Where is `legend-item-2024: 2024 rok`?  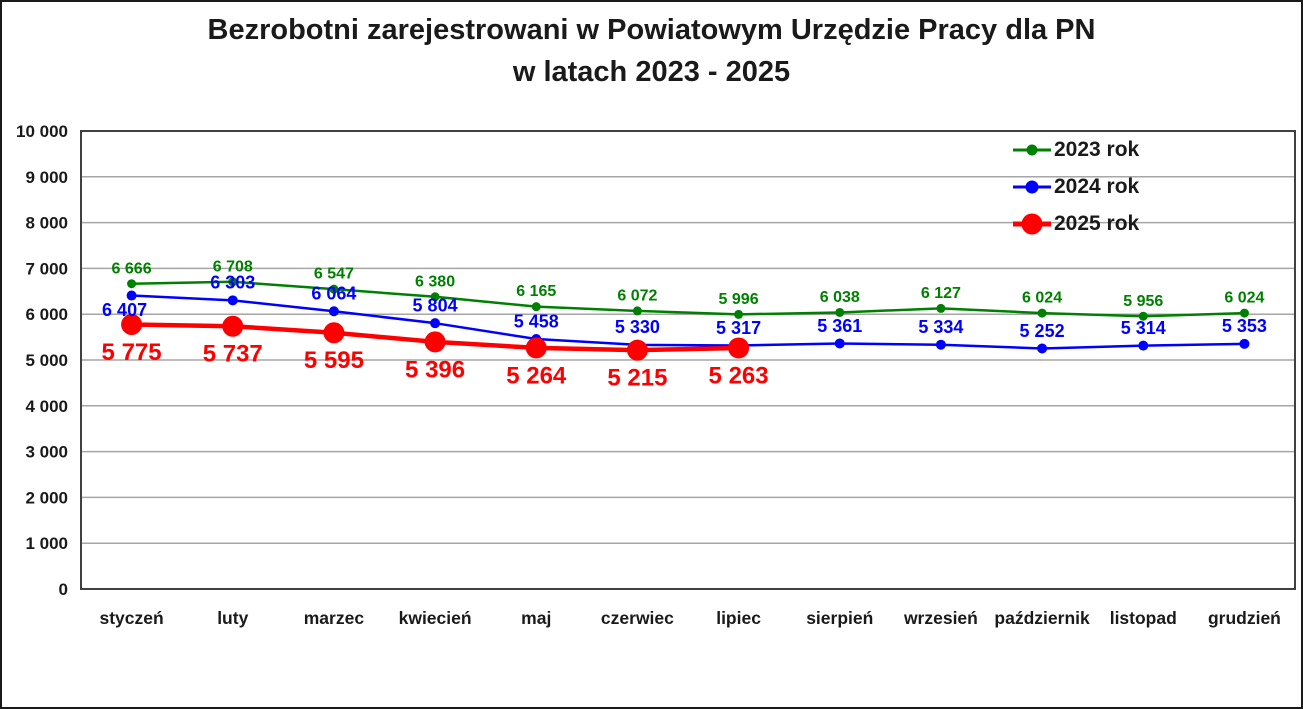 legend-item-2024: 2024 rok is located at coordinates (1075, 186).